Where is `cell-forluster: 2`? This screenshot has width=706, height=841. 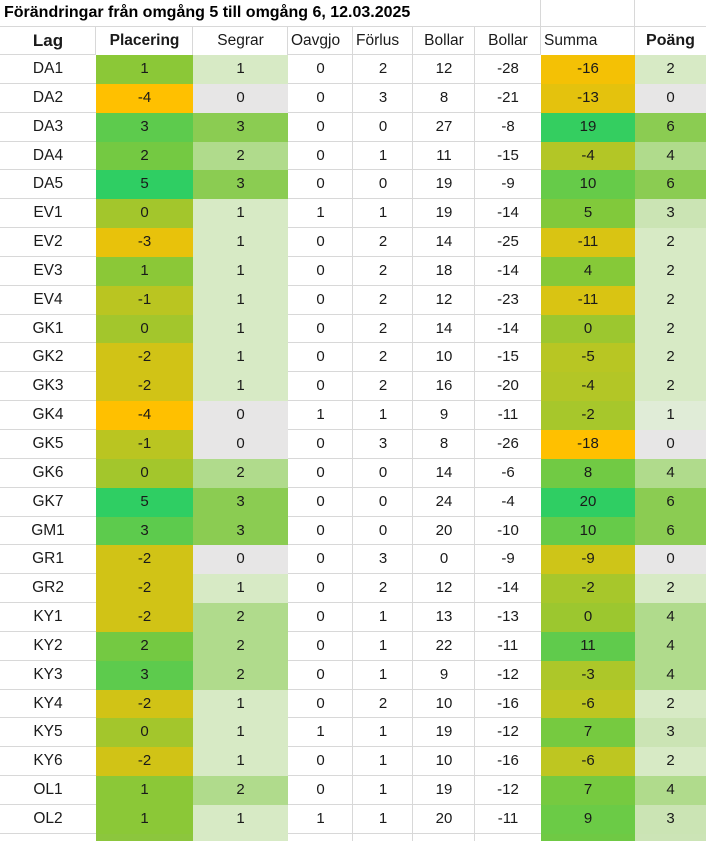
cell-forluster: 2 is located at coordinates (383, 242).